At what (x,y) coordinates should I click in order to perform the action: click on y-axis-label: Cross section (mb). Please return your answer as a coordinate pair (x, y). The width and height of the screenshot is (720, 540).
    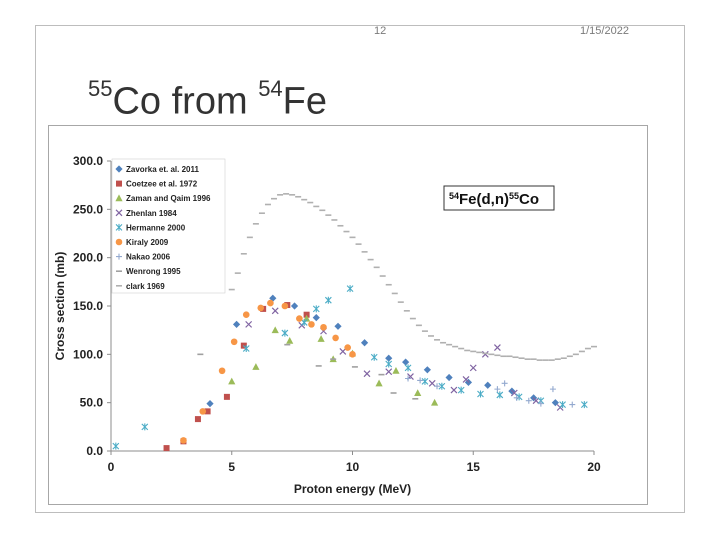
    Looking at the image, I should click on (60, 306).